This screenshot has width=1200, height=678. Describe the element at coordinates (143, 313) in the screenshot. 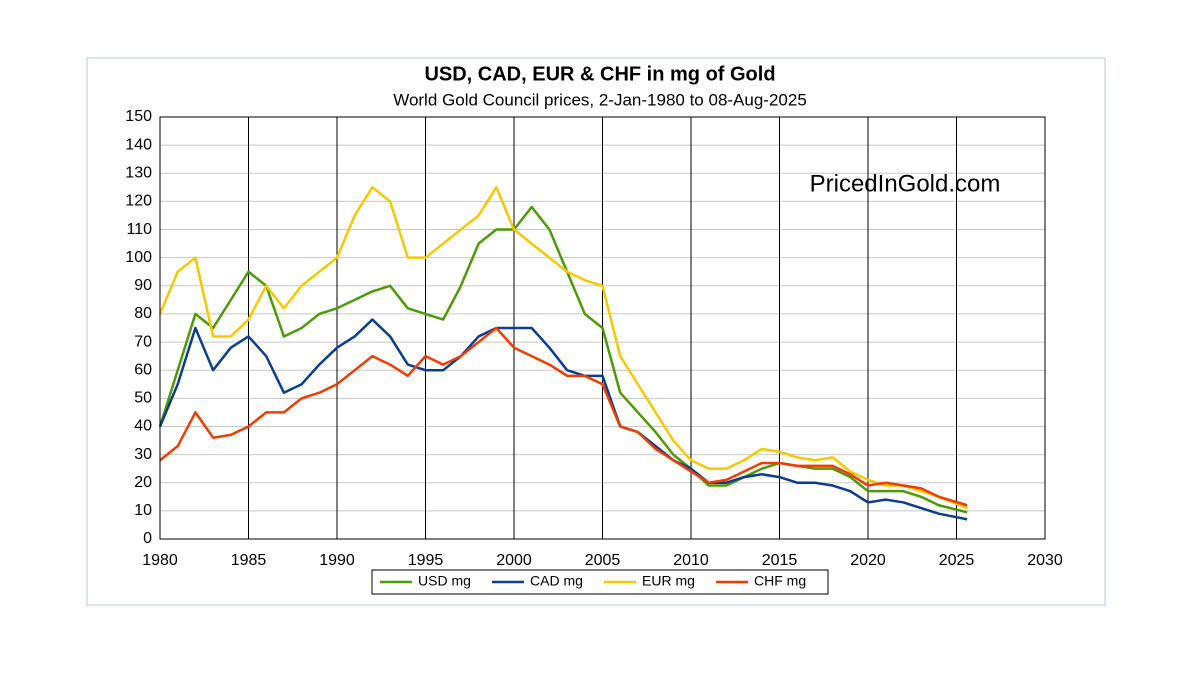

I see `y-tick-label: 80` at that location.